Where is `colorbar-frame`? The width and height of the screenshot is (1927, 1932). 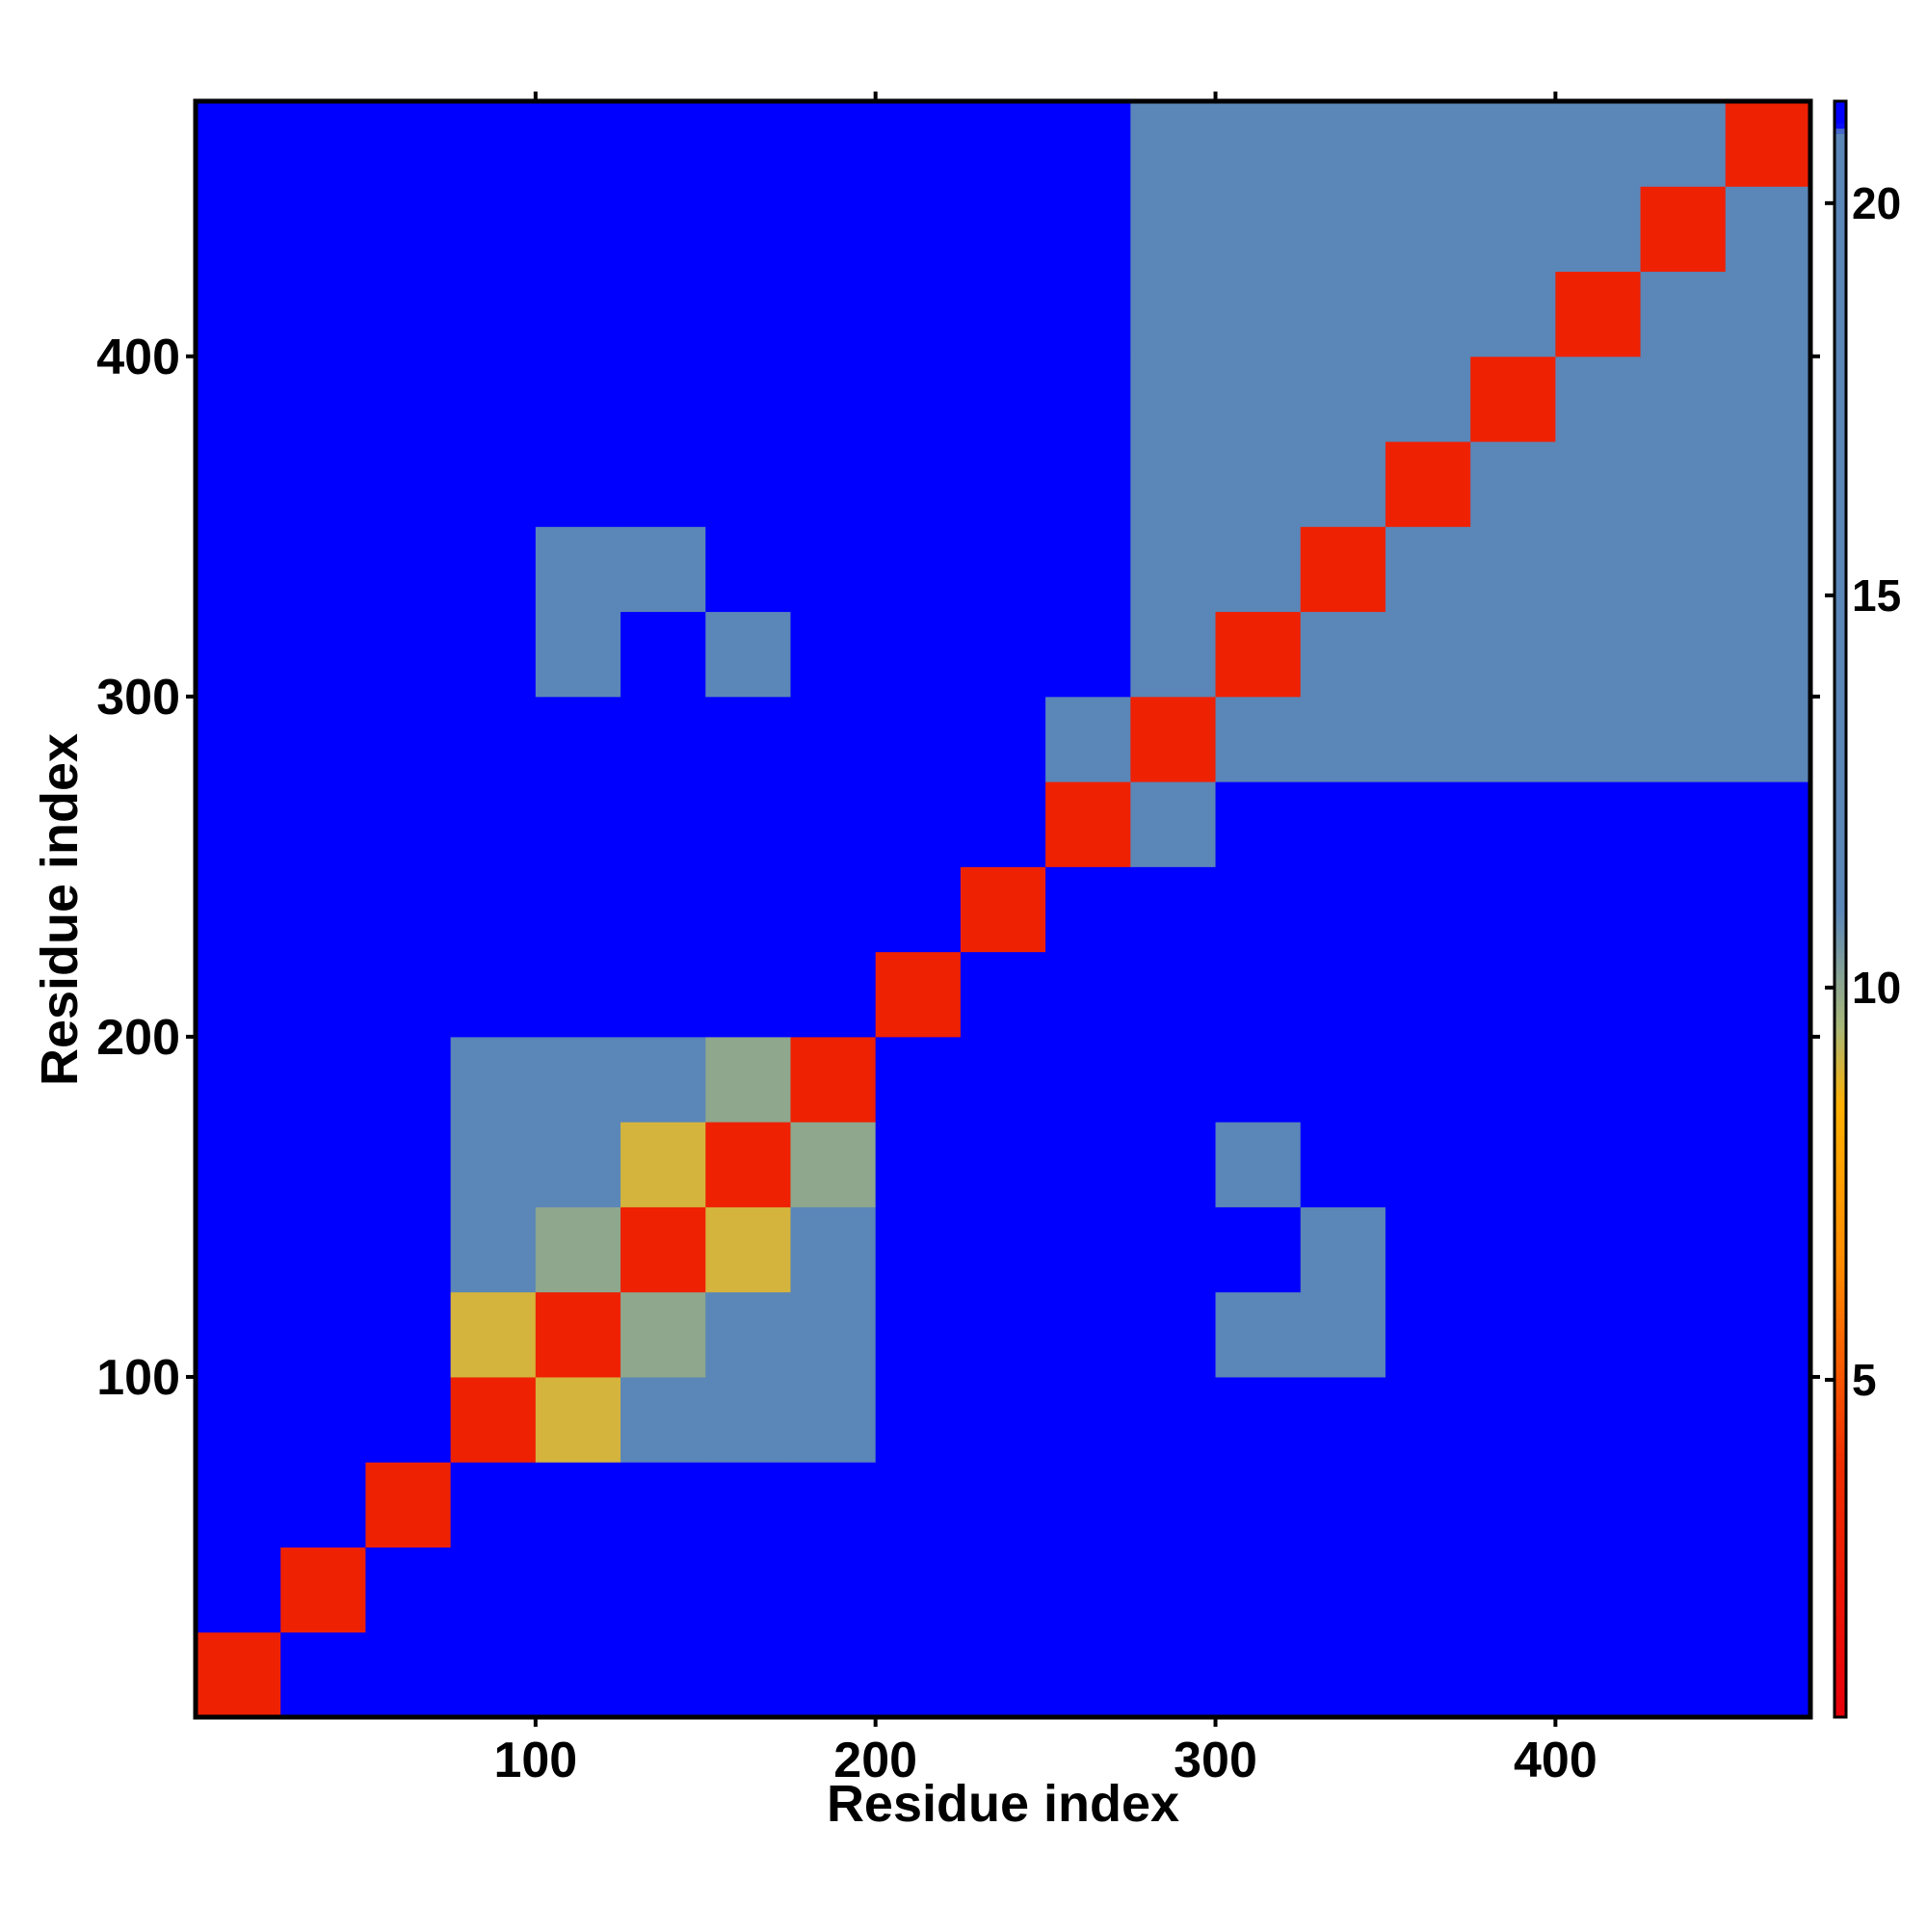
colorbar-frame is located at coordinates (1840, 909).